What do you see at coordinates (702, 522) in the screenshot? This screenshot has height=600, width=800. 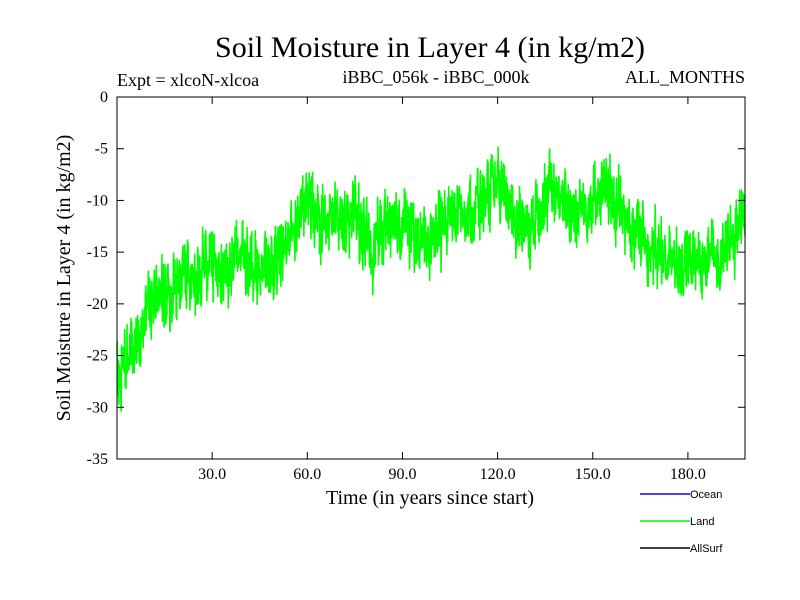 I see `legend-label-land: Land` at bounding box center [702, 522].